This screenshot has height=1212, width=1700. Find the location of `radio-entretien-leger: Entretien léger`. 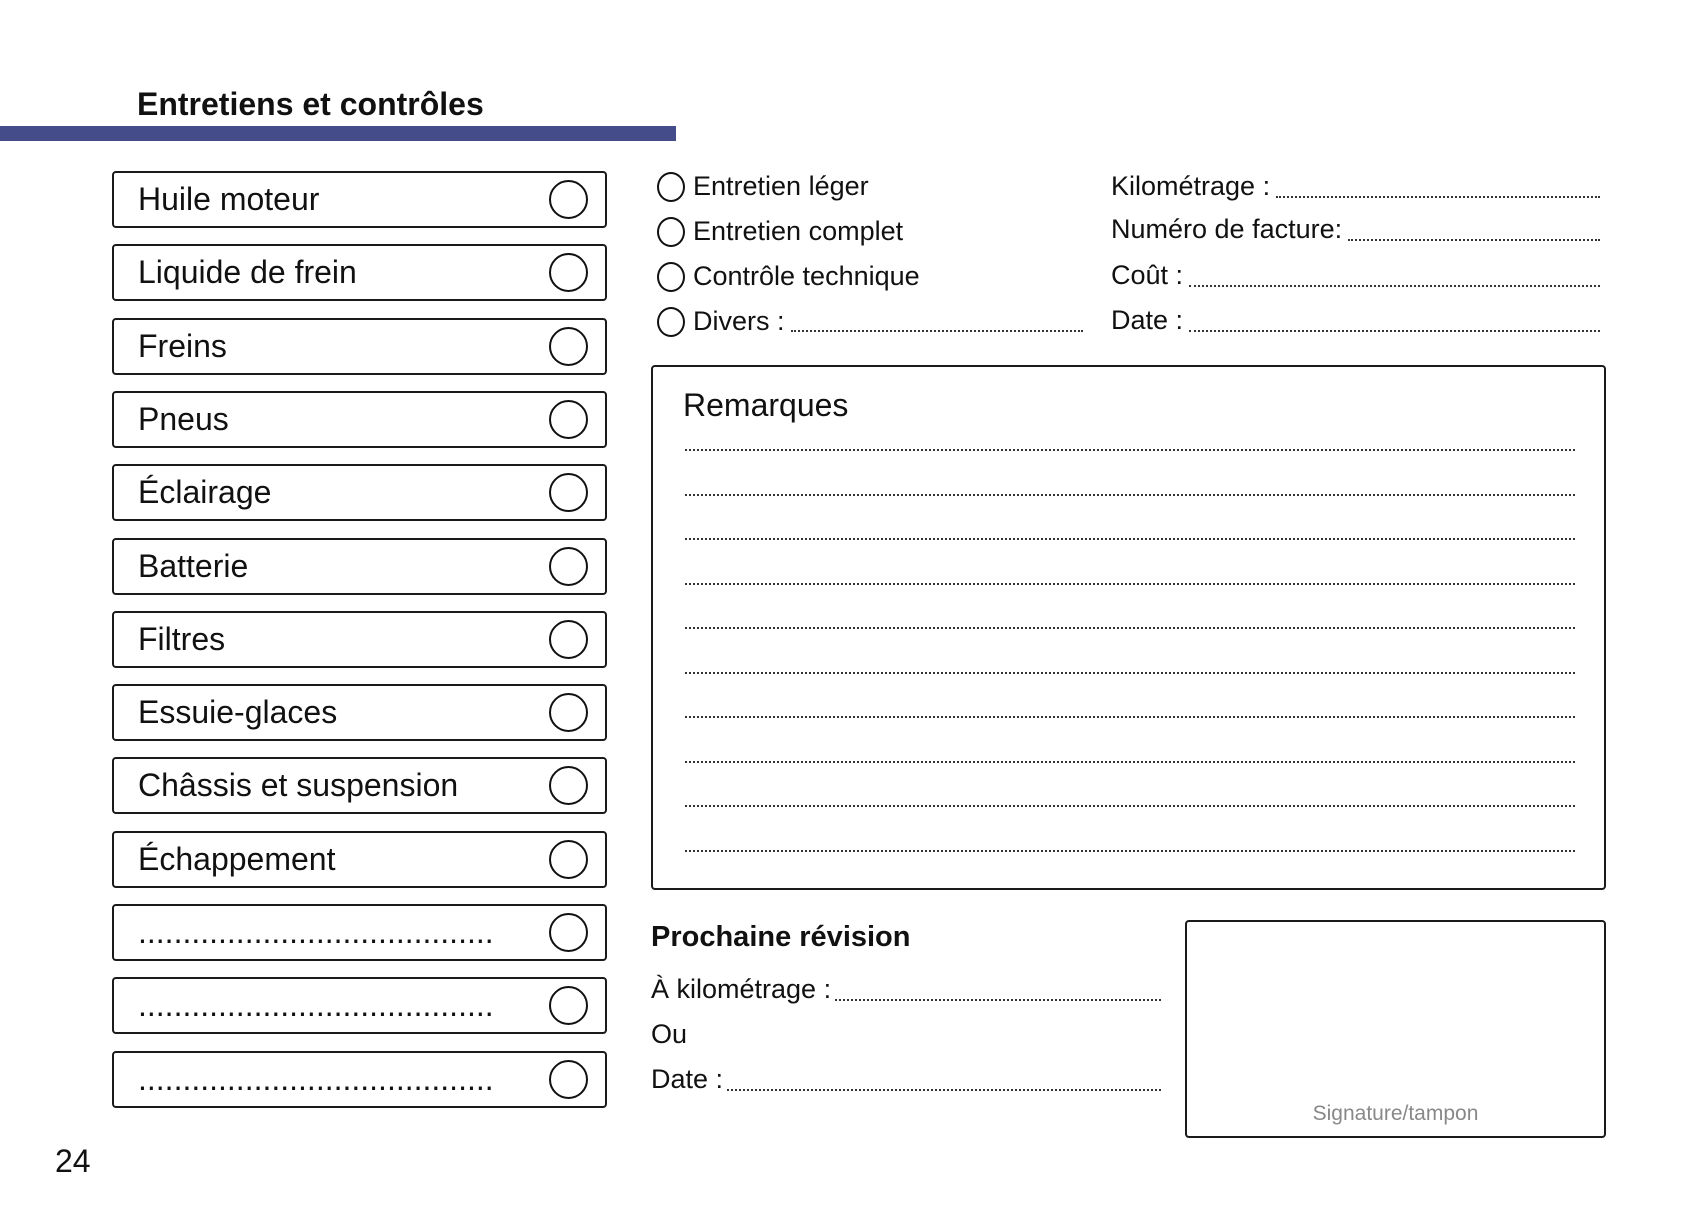

radio-entretien-leger: Entretien léger is located at coordinates (763, 186).